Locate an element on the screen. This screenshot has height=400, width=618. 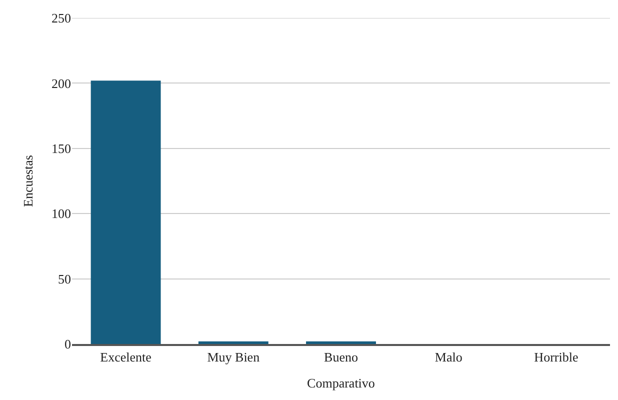
x-tick-label: Malo is located at coordinates (448, 356).